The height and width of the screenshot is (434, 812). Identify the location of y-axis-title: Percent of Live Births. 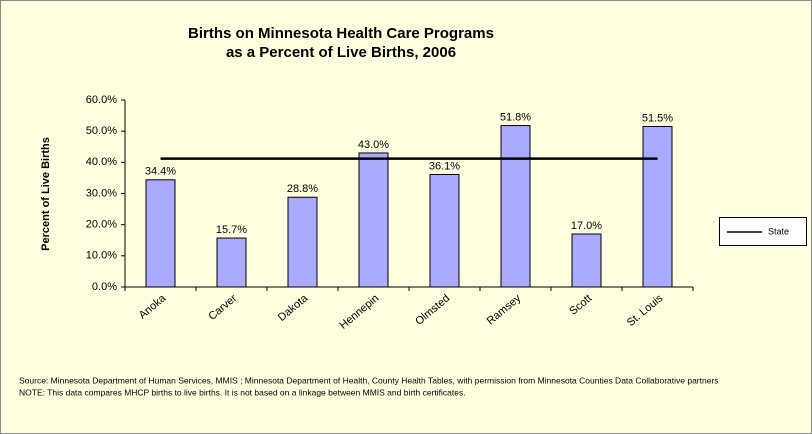
(46, 194).